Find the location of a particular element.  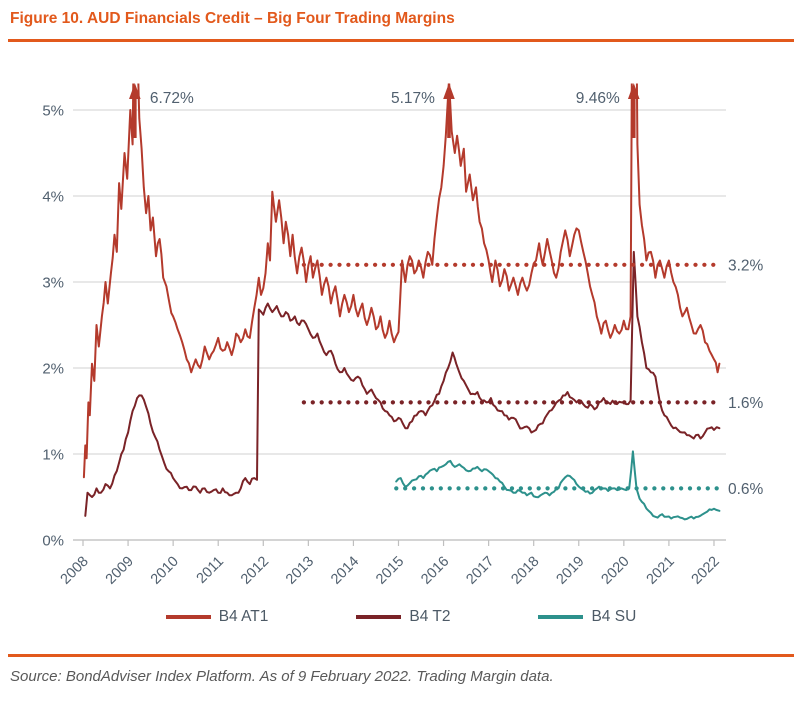

legend-label-at1: B4 AT1 is located at coordinates (243, 616).